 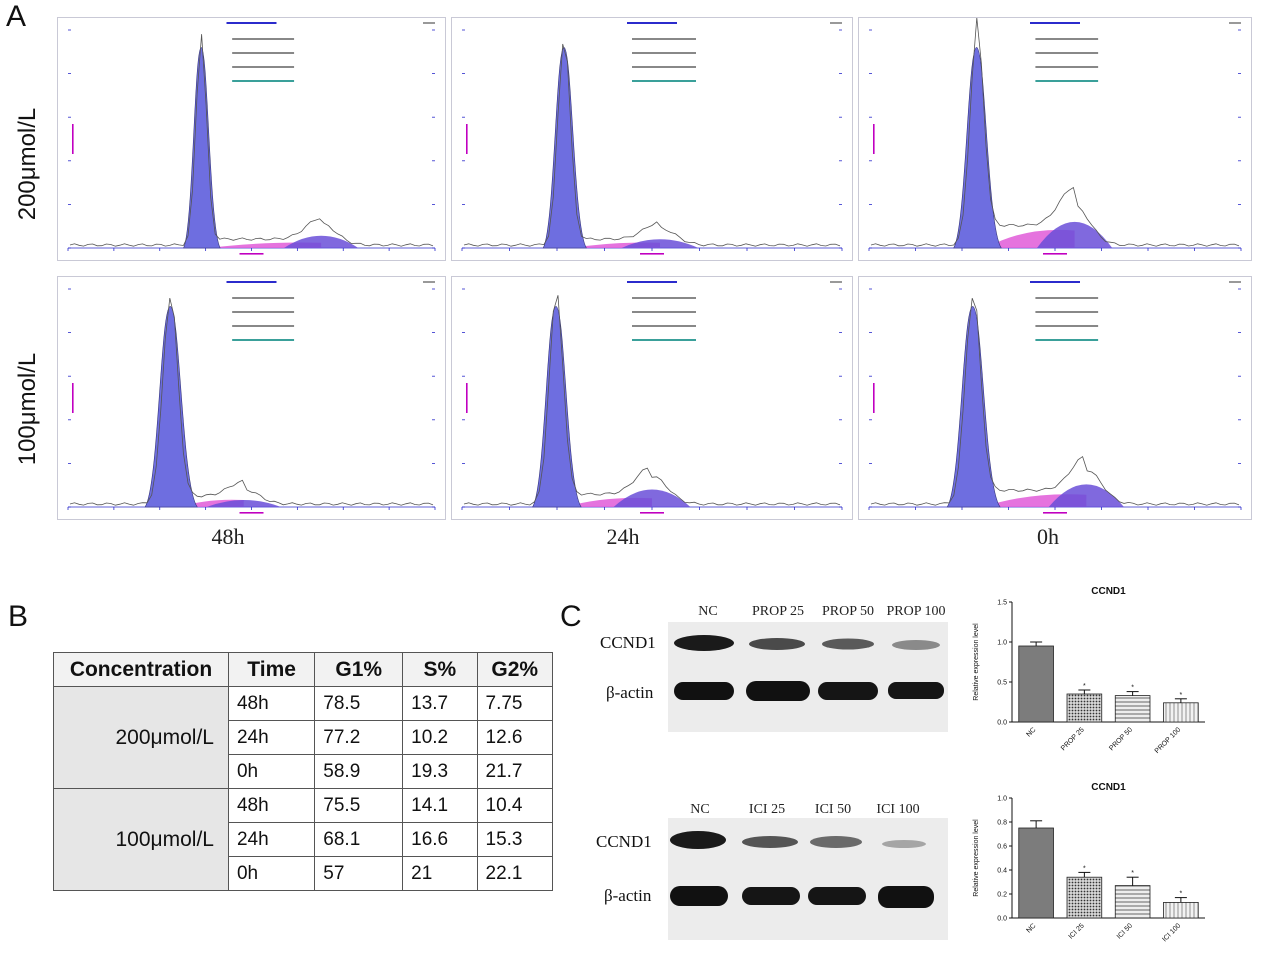 What do you see at coordinates (440, 737) in the screenshot?
I see `s-cell: 10.2` at bounding box center [440, 737].